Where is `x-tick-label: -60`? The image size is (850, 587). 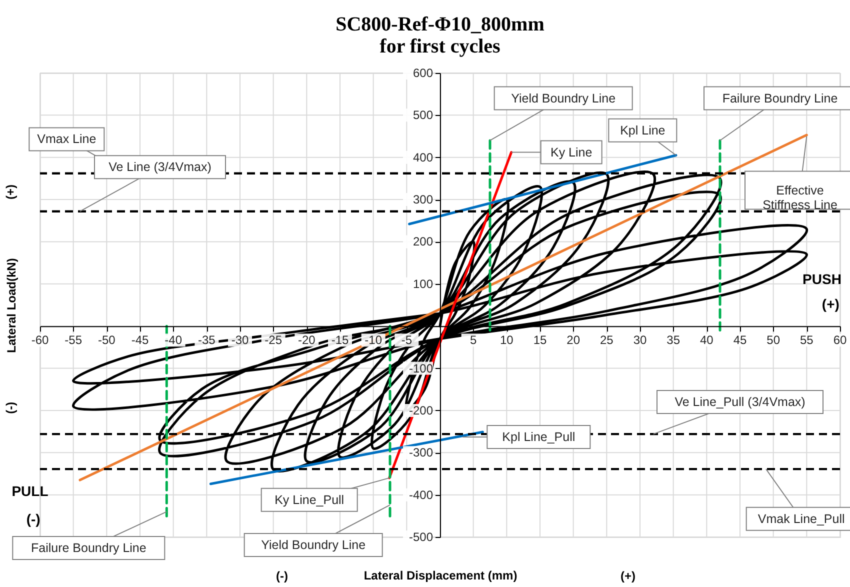
x-tick-label: -60 is located at coordinates (40, 340).